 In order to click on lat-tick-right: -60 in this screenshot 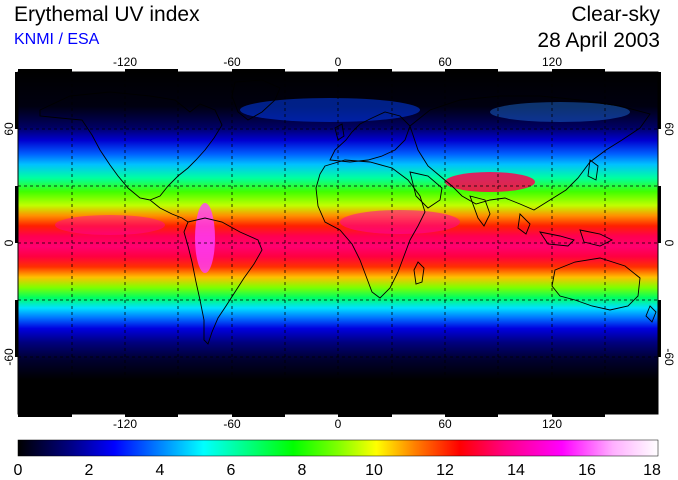, I will do `click(669, 357)`.